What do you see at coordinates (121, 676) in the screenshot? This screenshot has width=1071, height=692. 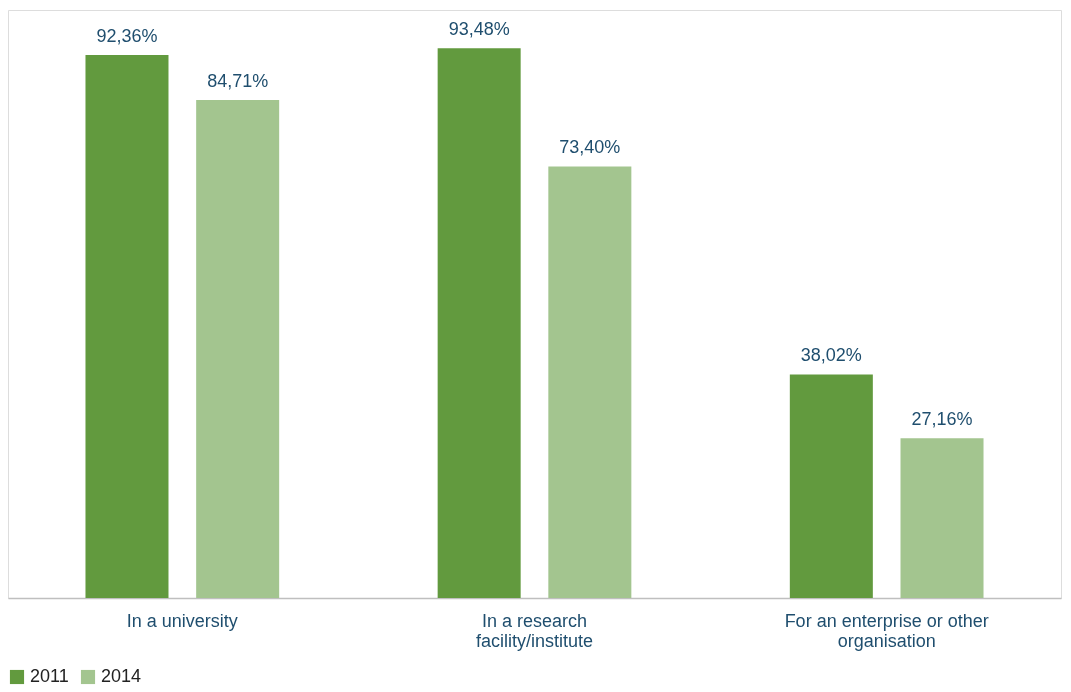 I see `legend-label: 2014` at bounding box center [121, 676].